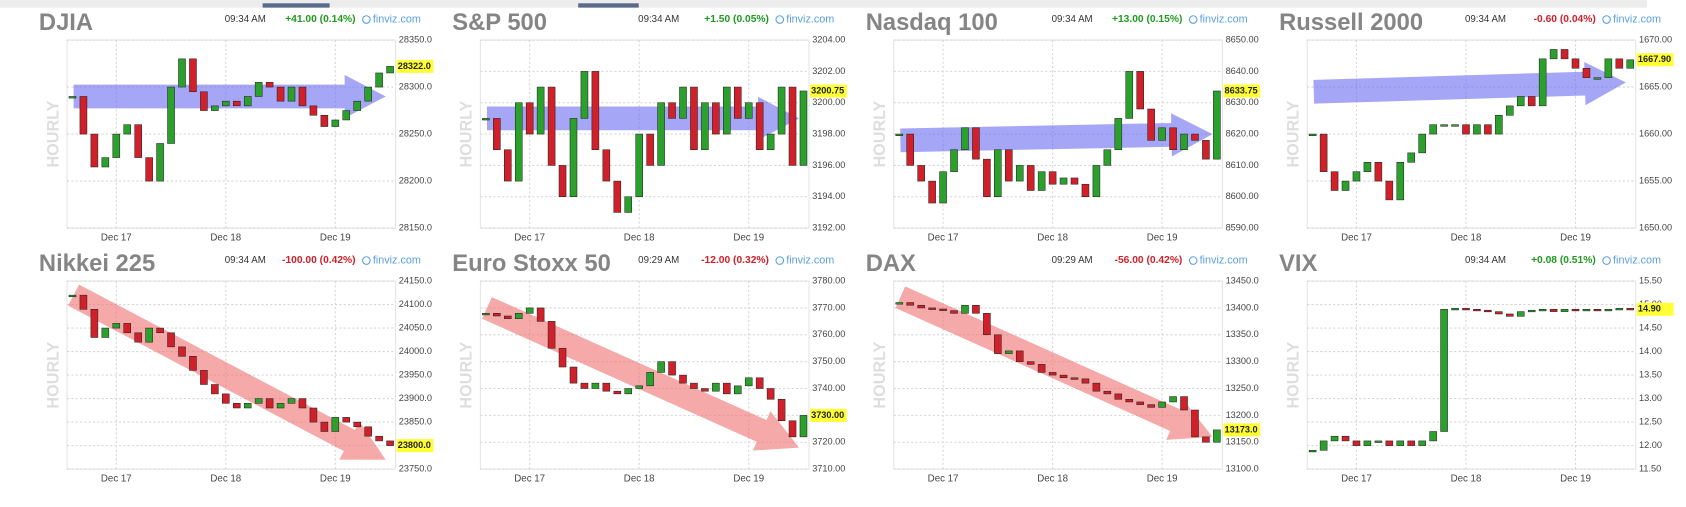 The image size is (1686, 507). I want to click on y-tick-label: 1650.00, so click(1655, 228).